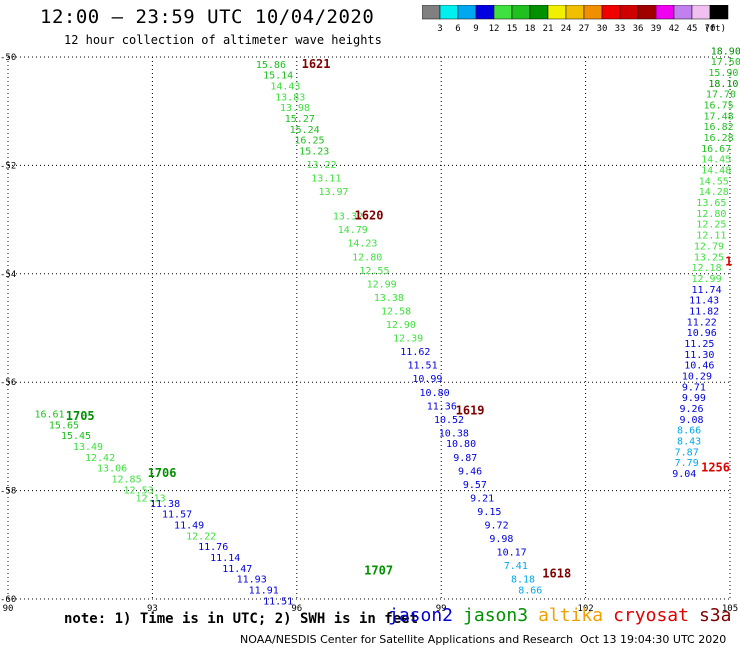  Describe the element at coordinates (126, 479) in the screenshot. I see `swh-value-label: 12.85` at that location.